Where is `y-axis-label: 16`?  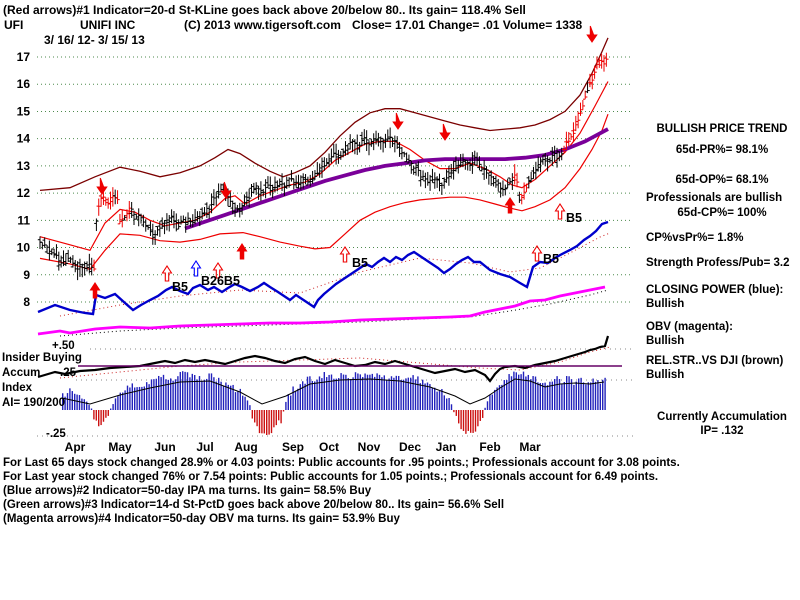
y-axis-label: 16 is located at coordinates (24, 84).